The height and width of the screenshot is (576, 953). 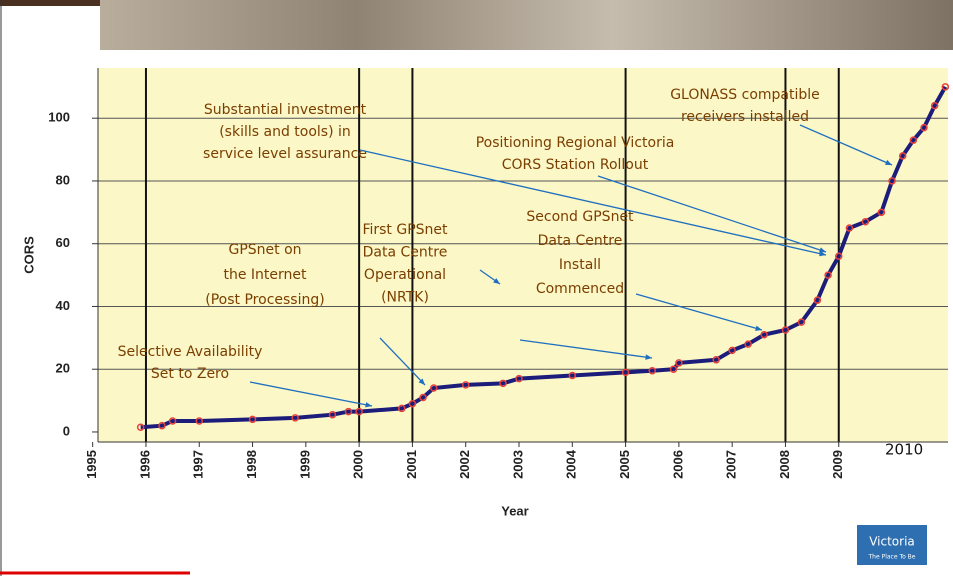 I want to click on annotation: Set to Zero, so click(x=190, y=374).